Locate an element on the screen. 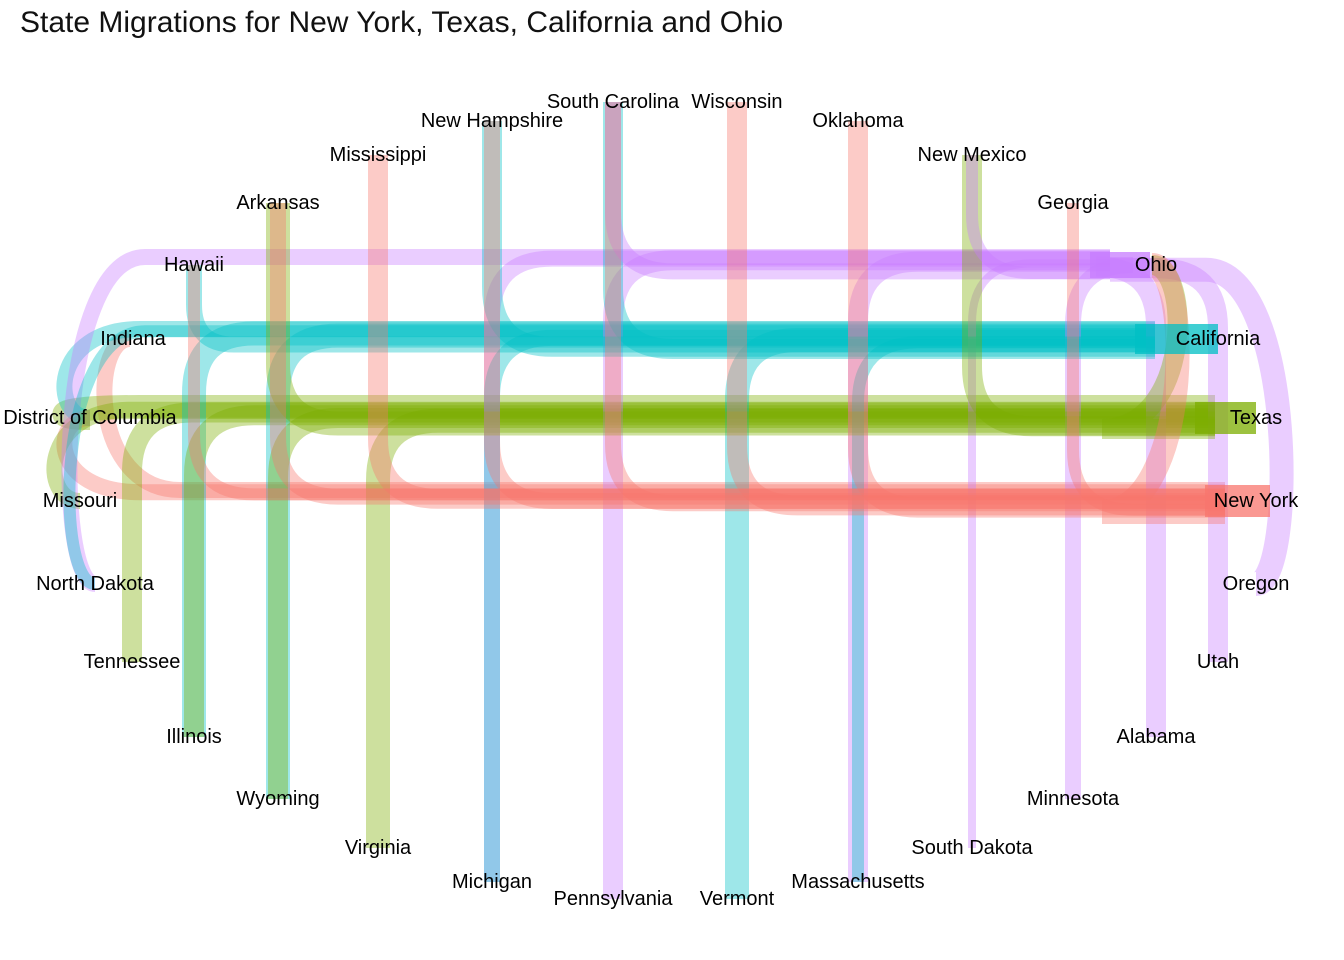  flow-oregon-to-ohio is located at coordinates (1202, 426).